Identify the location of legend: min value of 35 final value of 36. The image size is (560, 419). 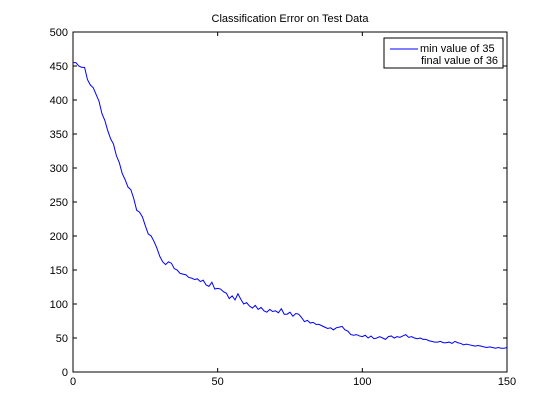
(443, 53).